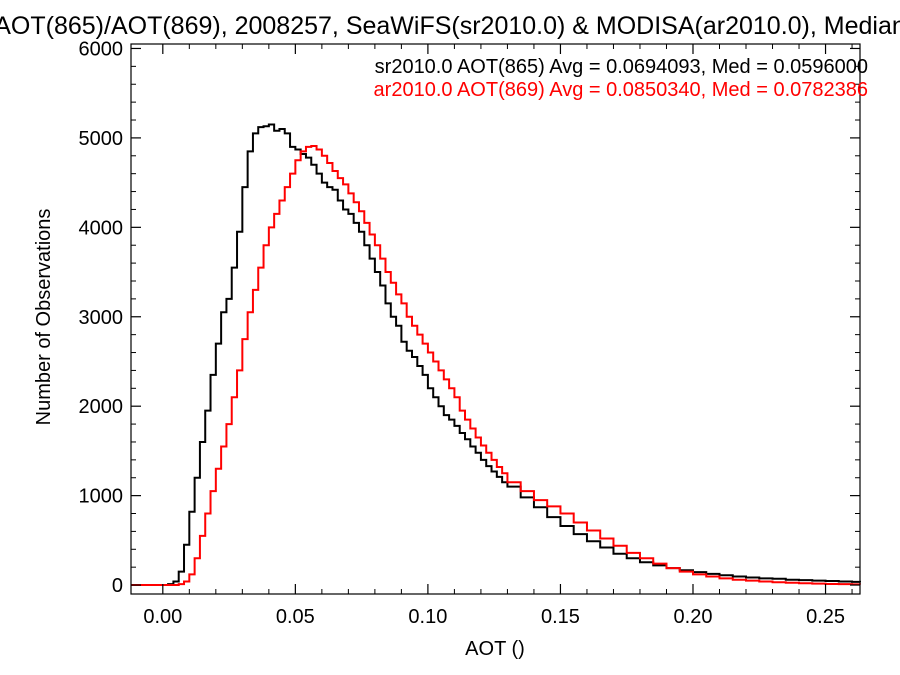 The width and height of the screenshot is (900, 675). What do you see at coordinates (101, 228) in the screenshot?
I see `y-tick-label: 4000` at bounding box center [101, 228].